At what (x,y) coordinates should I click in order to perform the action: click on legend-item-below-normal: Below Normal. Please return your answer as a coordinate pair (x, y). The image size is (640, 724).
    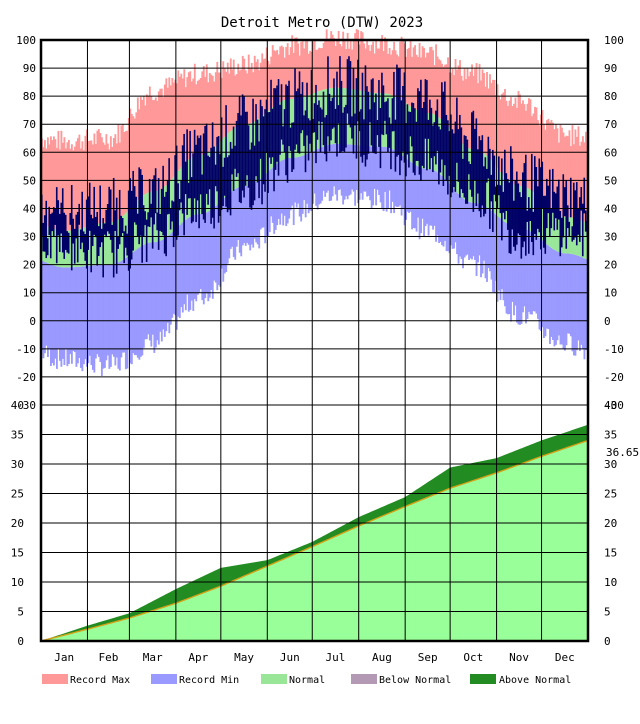
    Looking at the image, I should click on (401, 680).